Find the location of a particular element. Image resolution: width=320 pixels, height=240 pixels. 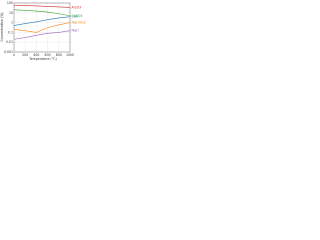

x-tick-label: 400 is located at coordinates (36, 55).